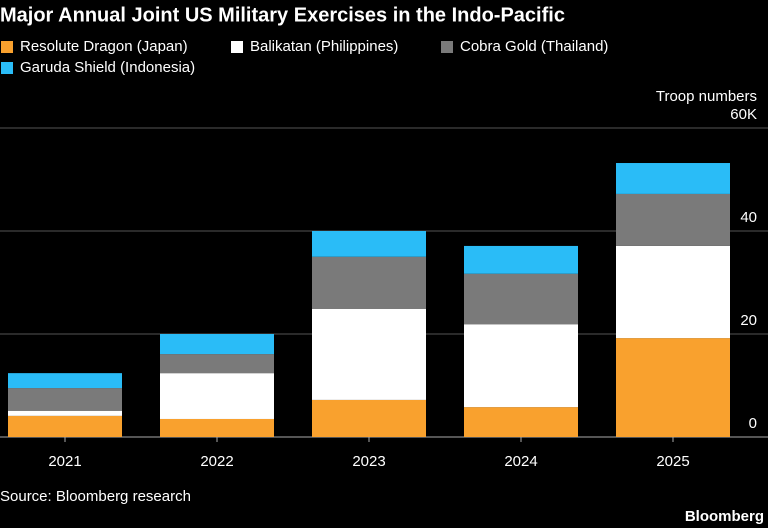 This screenshot has height=528, width=768. What do you see at coordinates (216, 461) in the screenshot?
I see `x-tick-label: 2022` at bounding box center [216, 461].